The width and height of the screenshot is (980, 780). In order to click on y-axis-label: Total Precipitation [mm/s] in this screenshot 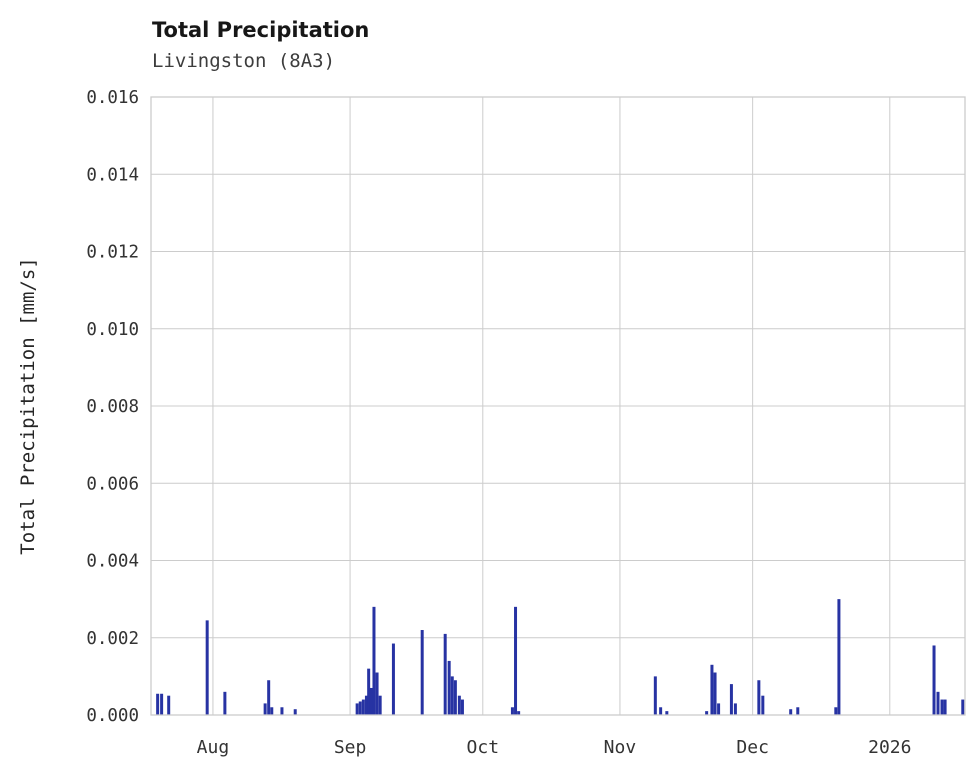, I will do `click(28, 406)`.